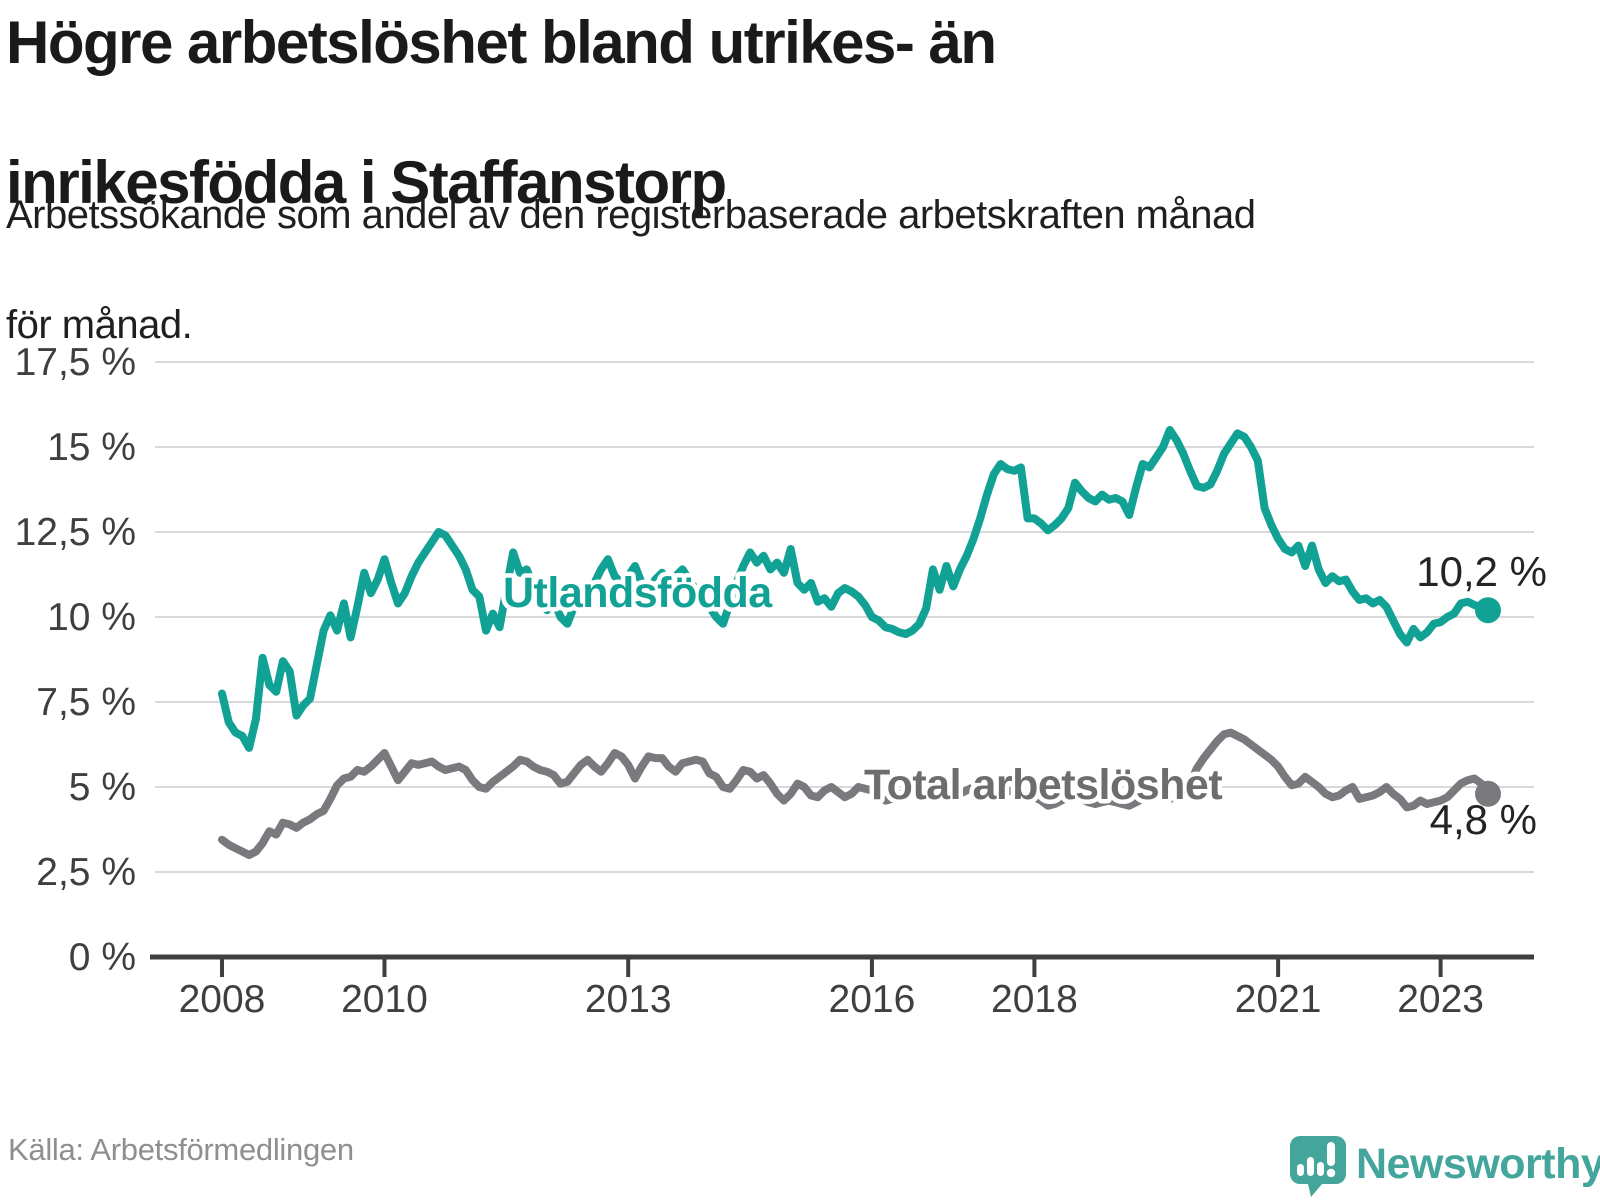  I want to click on y-tick-label: 5 %, so click(102, 787).